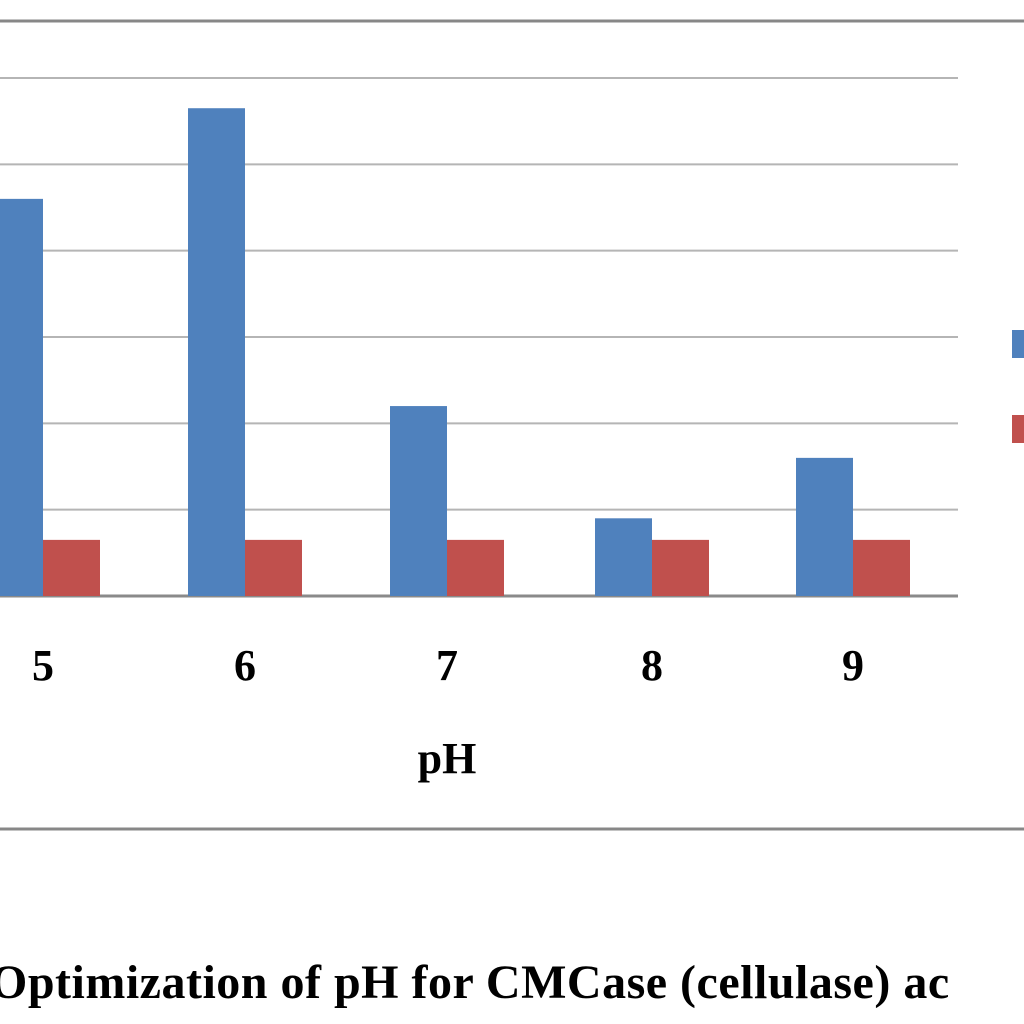  Describe the element at coordinates (447, 758) in the screenshot. I see `x-axis-label: pH` at that location.